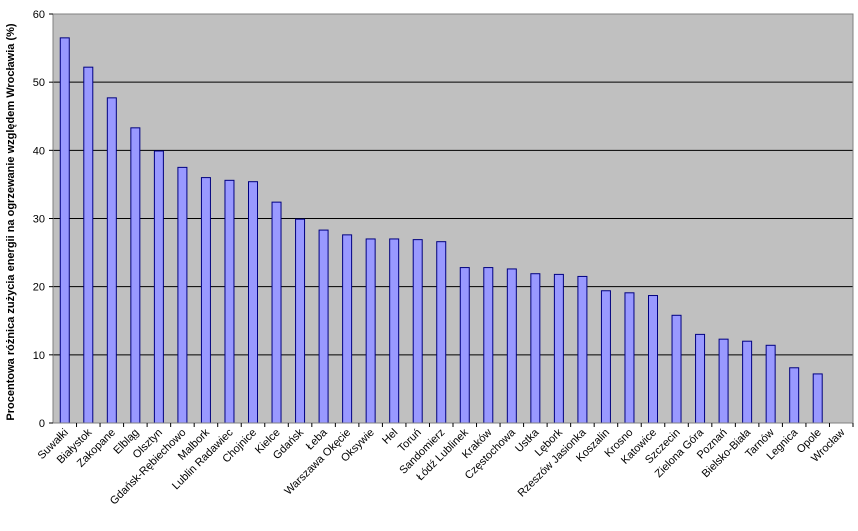 This screenshot has width=858, height=531. What do you see at coordinates (39, 151) in the screenshot?
I see `y-tick-label: 40` at bounding box center [39, 151].